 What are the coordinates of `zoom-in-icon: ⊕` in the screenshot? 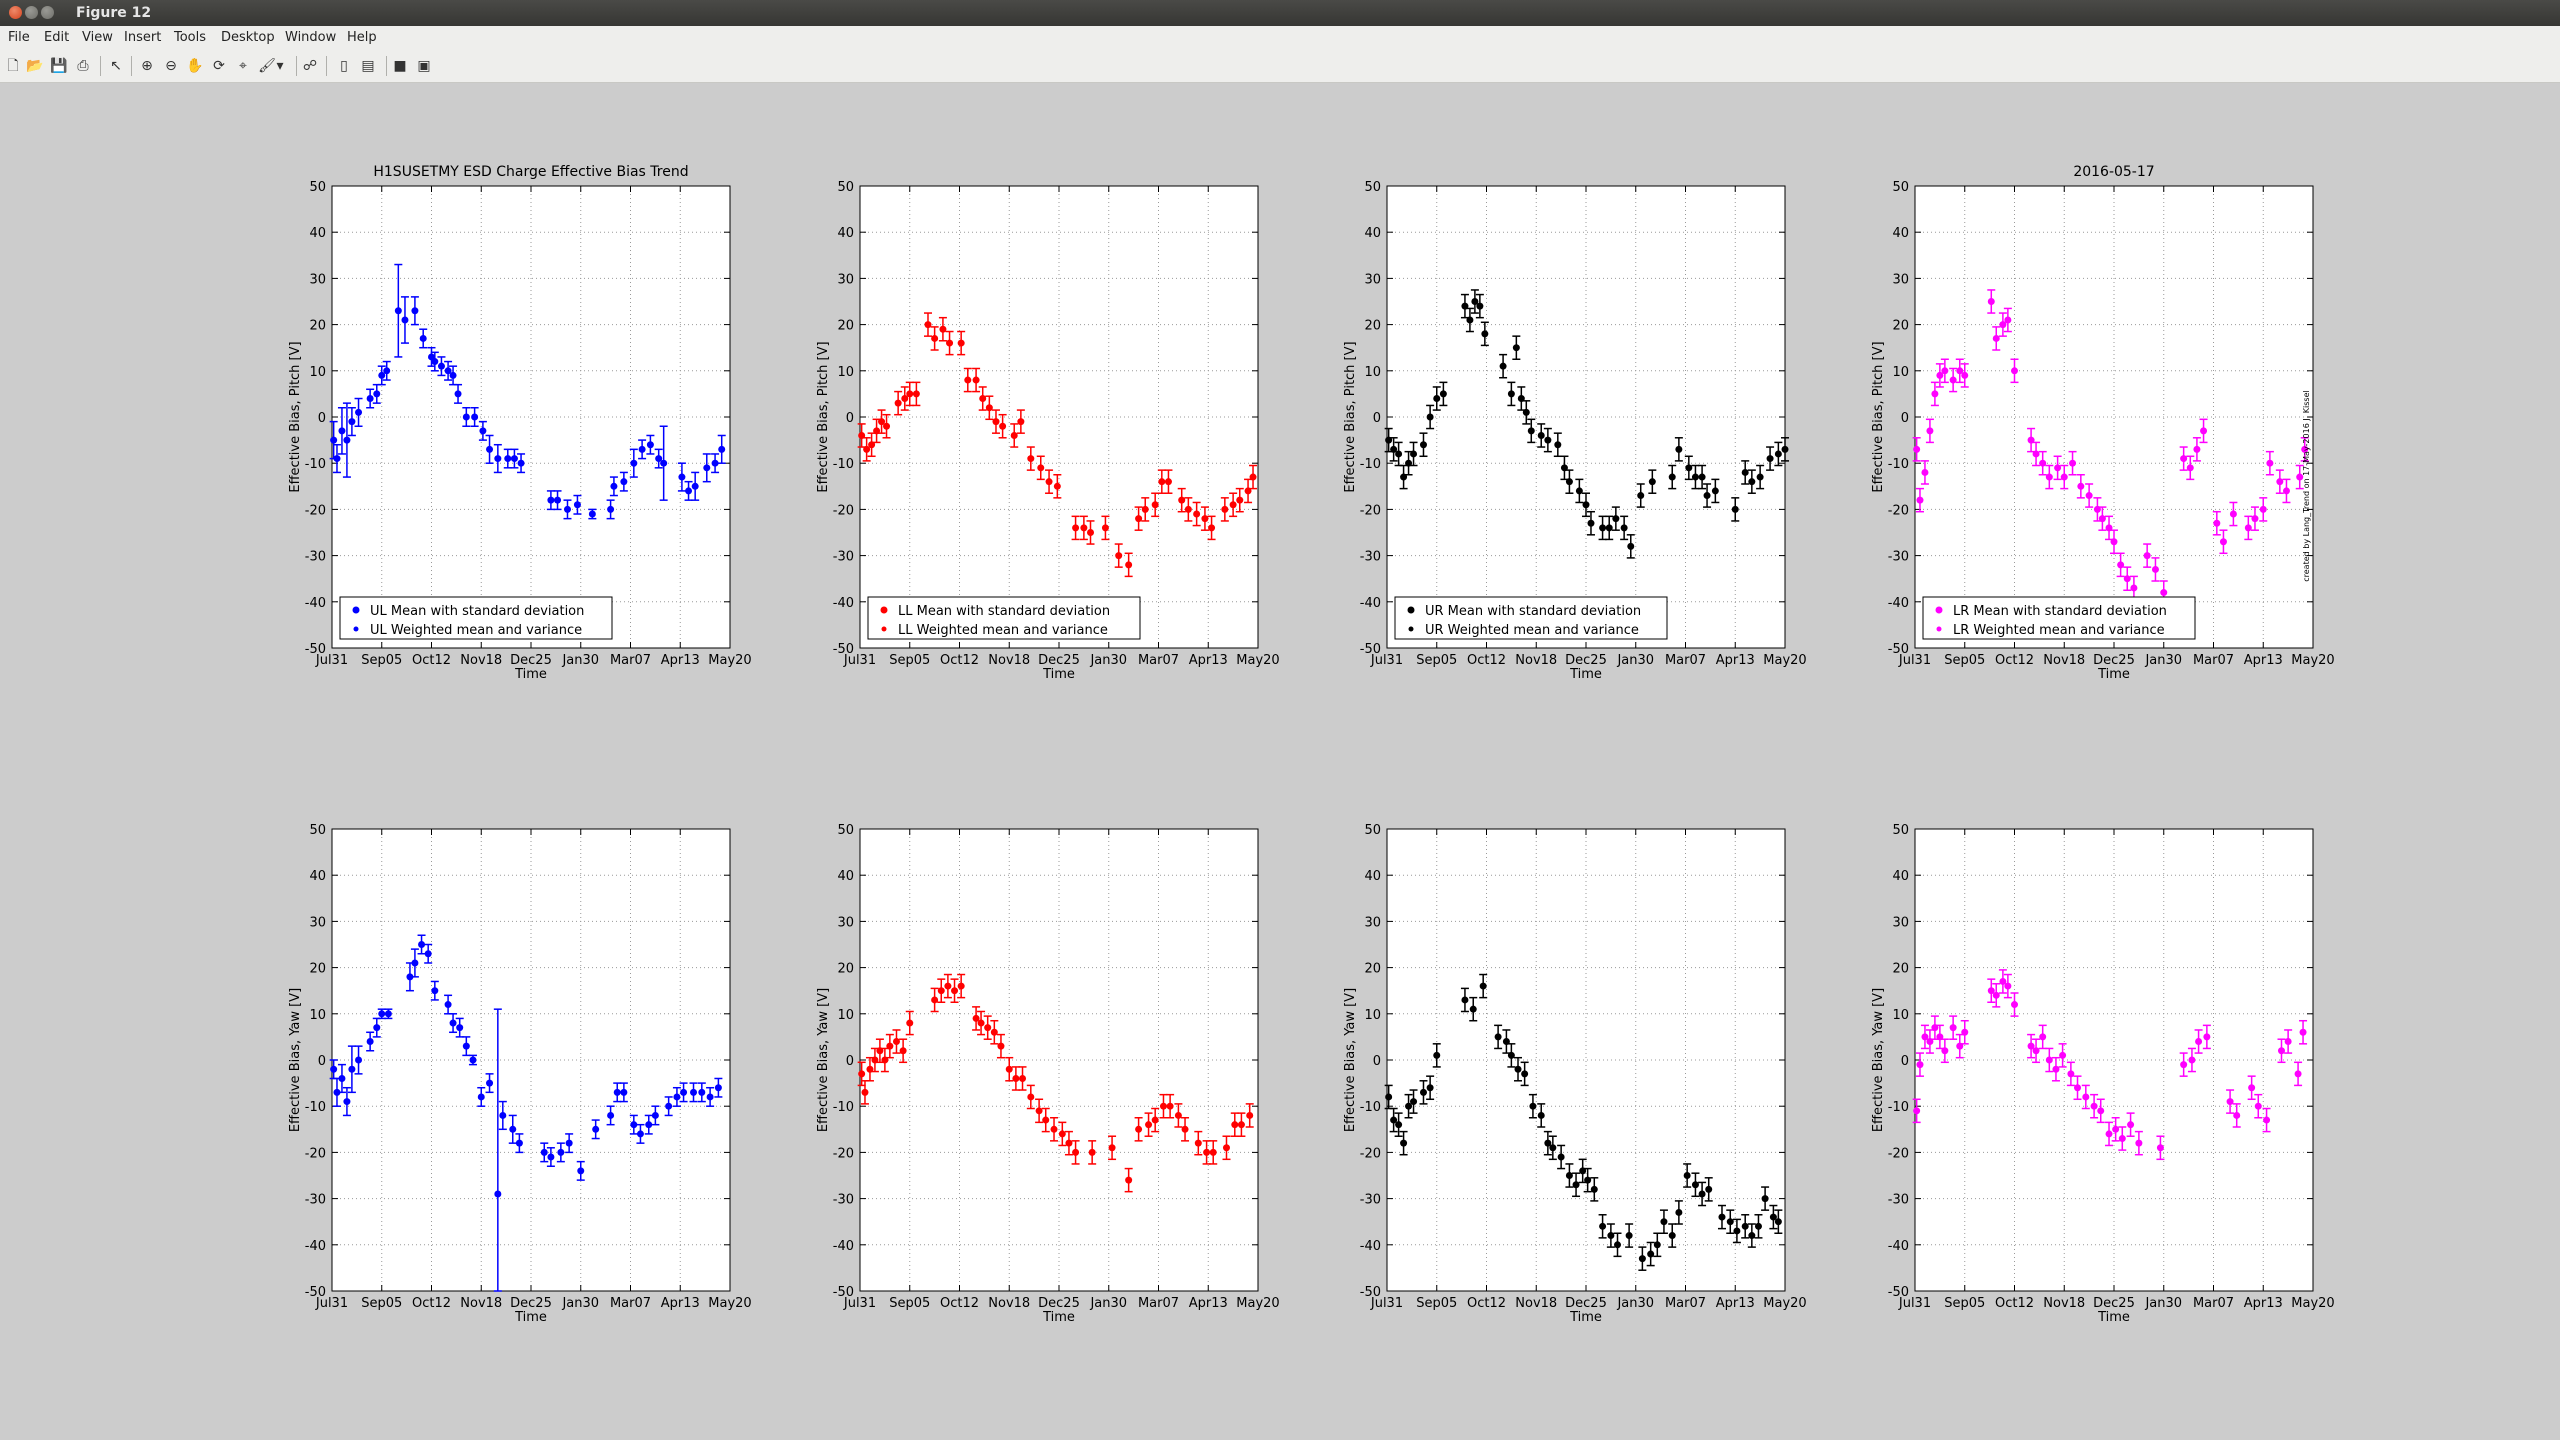 It's located at (147, 66).